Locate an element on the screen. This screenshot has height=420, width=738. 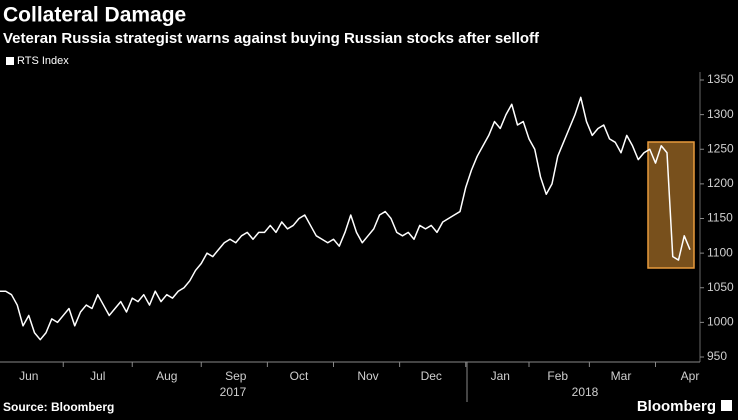
y-tick-label: 1100 is located at coordinates (720, 252).